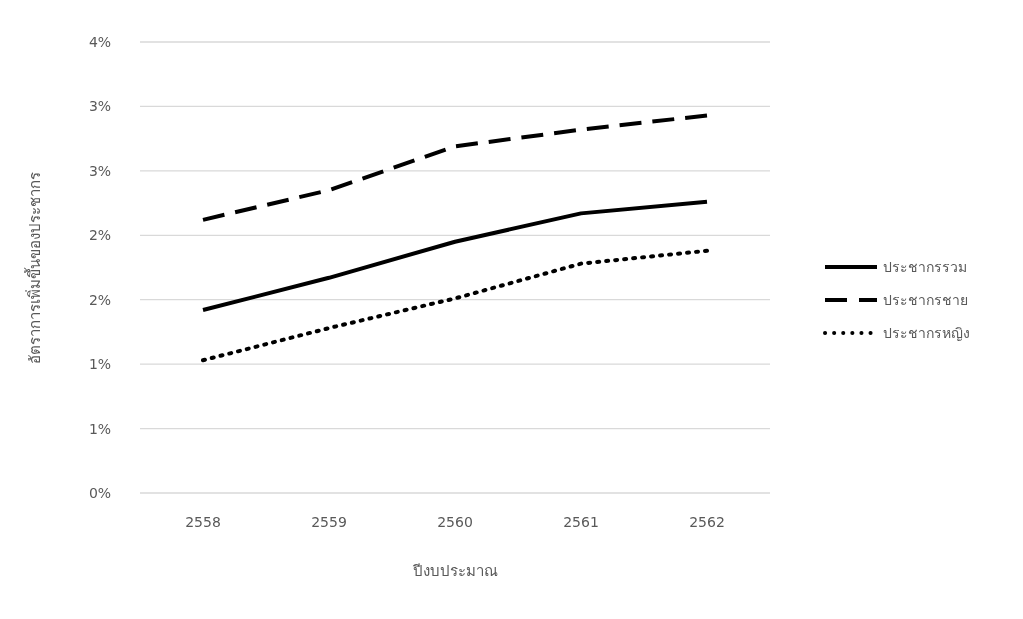 Image resolution: width=1023 pixels, height=619 pixels. I want to click on y-tick-label: 0%, so click(100, 493).